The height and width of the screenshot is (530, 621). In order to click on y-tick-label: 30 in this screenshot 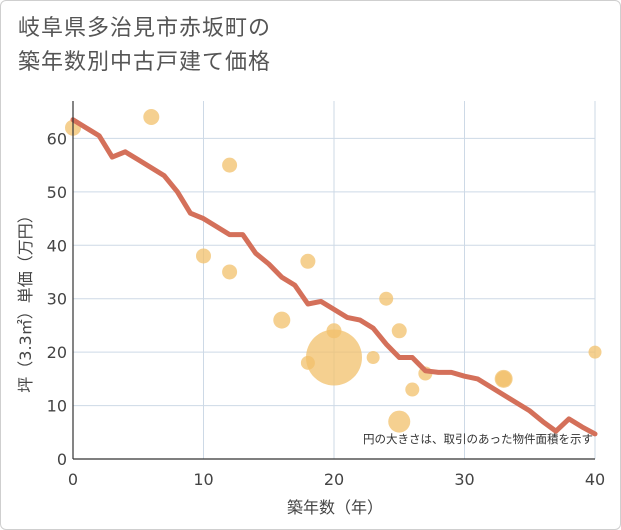, I will do `click(57, 299)`.